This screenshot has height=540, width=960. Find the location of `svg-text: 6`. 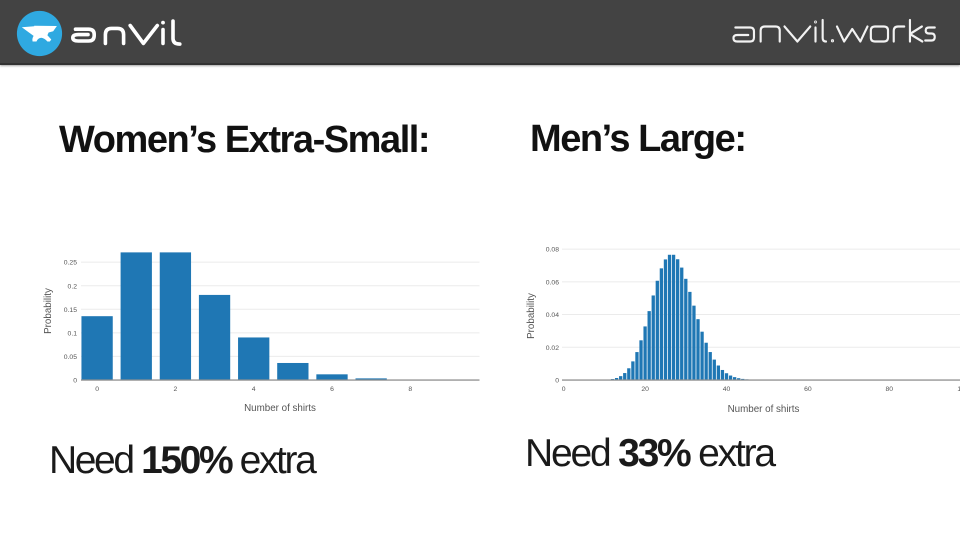

svg-text: 6 is located at coordinates (332, 389).